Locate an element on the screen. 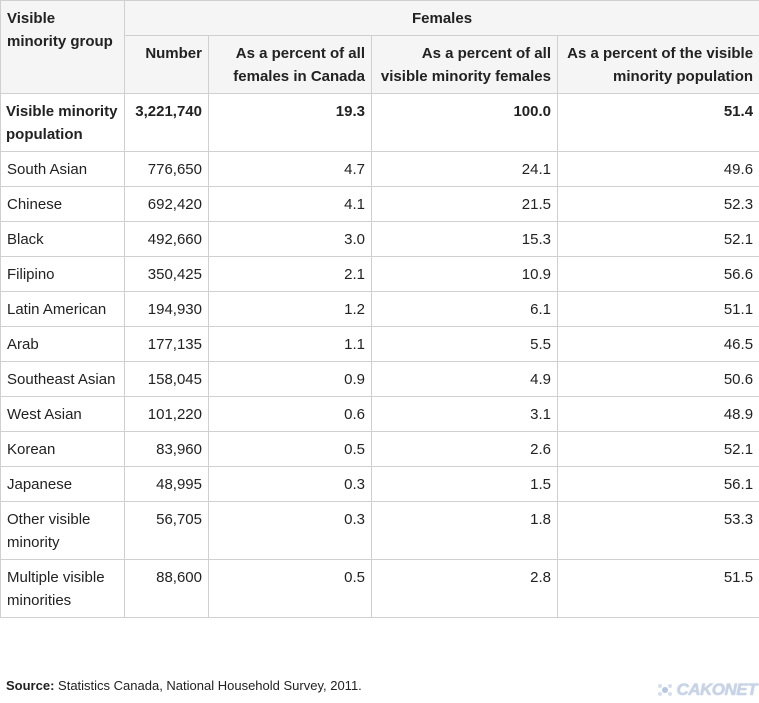  cell-pct-vm-population: 53.3 is located at coordinates (658, 531).